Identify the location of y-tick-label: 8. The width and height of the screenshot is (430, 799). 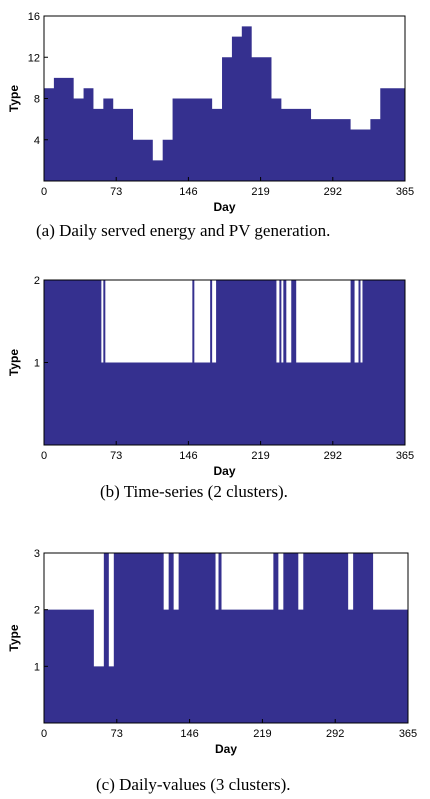
(37, 100).